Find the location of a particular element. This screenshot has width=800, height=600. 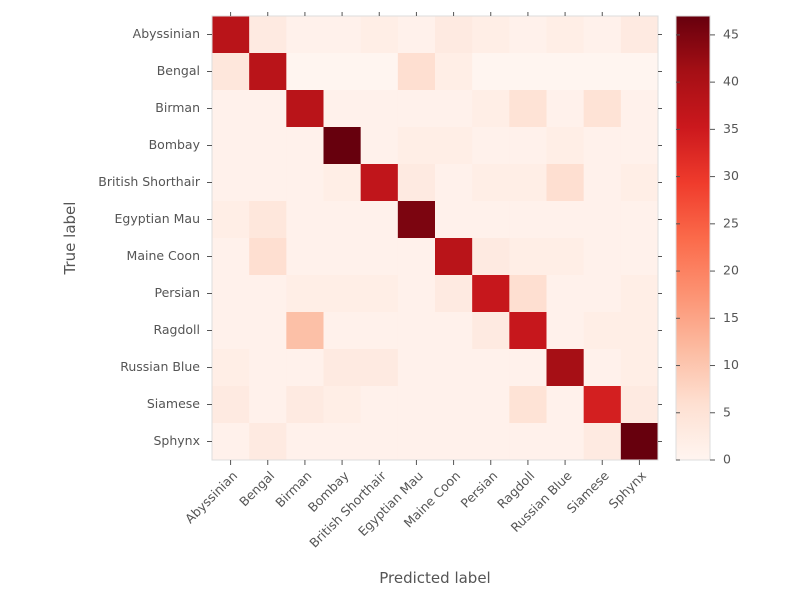

heatmap-cell-british-shorthair-maine-coon is located at coordinates (454, 183).